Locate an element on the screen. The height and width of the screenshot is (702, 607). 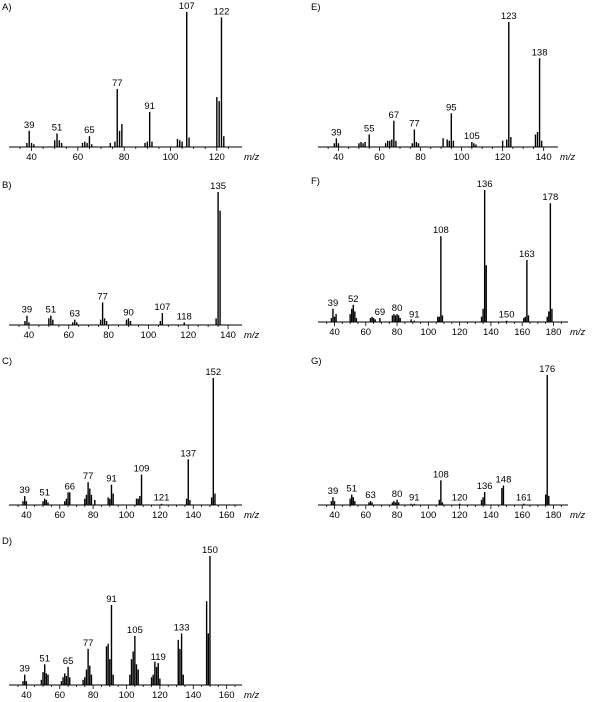
panel-label: D) is located at coordinates (7, 541).